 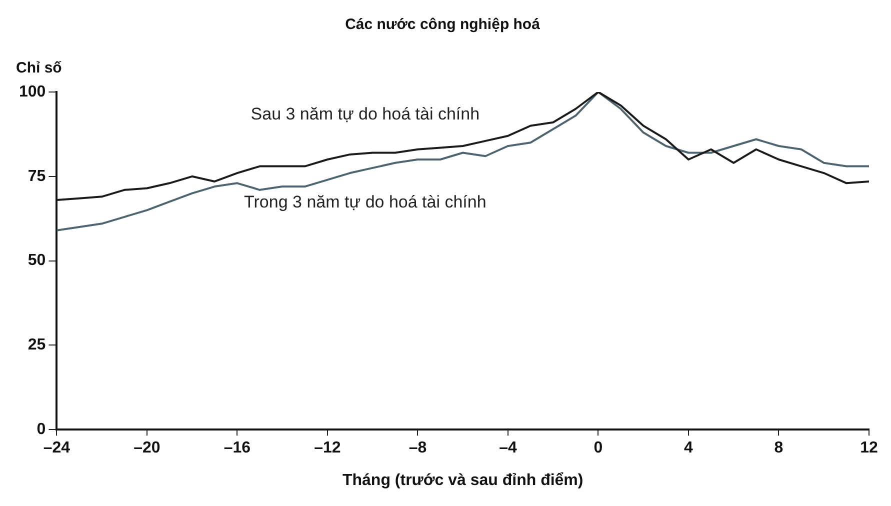 I want to click on x-axis-title: Tháng (trước và sau đỉnh điểm), so click(x=463, y=480).